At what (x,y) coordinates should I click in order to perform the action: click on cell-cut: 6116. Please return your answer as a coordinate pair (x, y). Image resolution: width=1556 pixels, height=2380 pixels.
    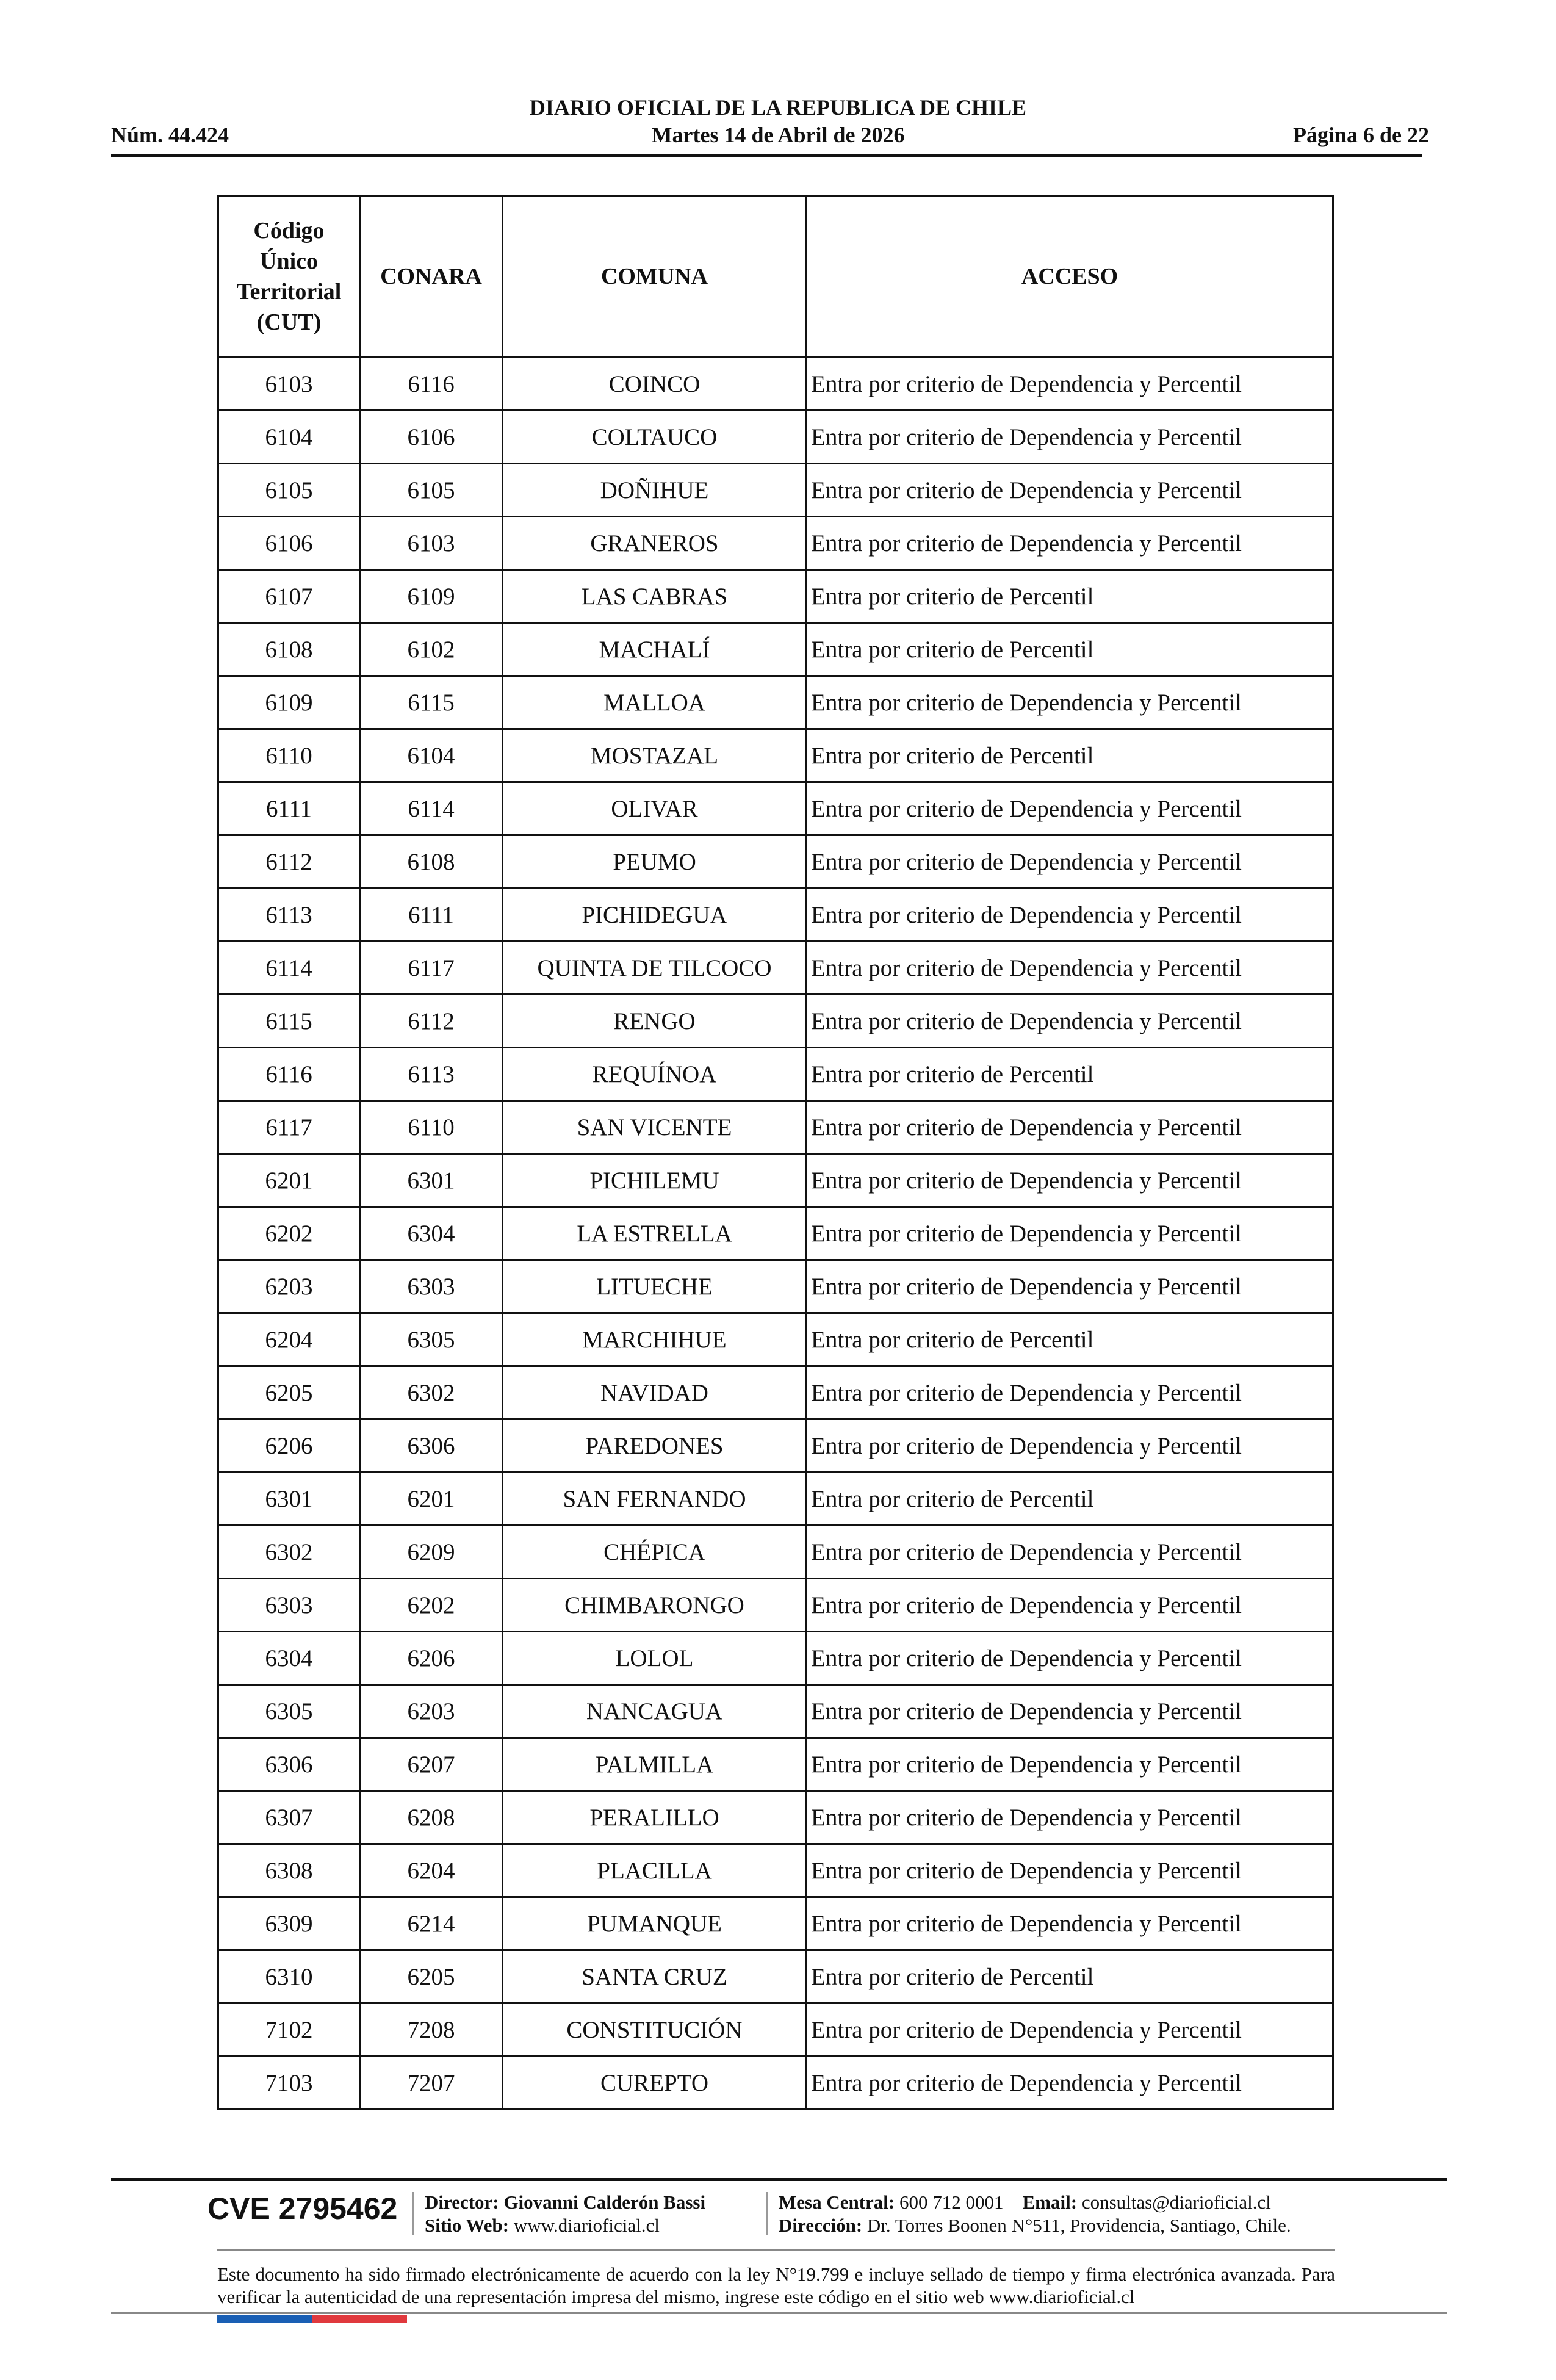
    Looking at the image, I should click on (289, 1074).